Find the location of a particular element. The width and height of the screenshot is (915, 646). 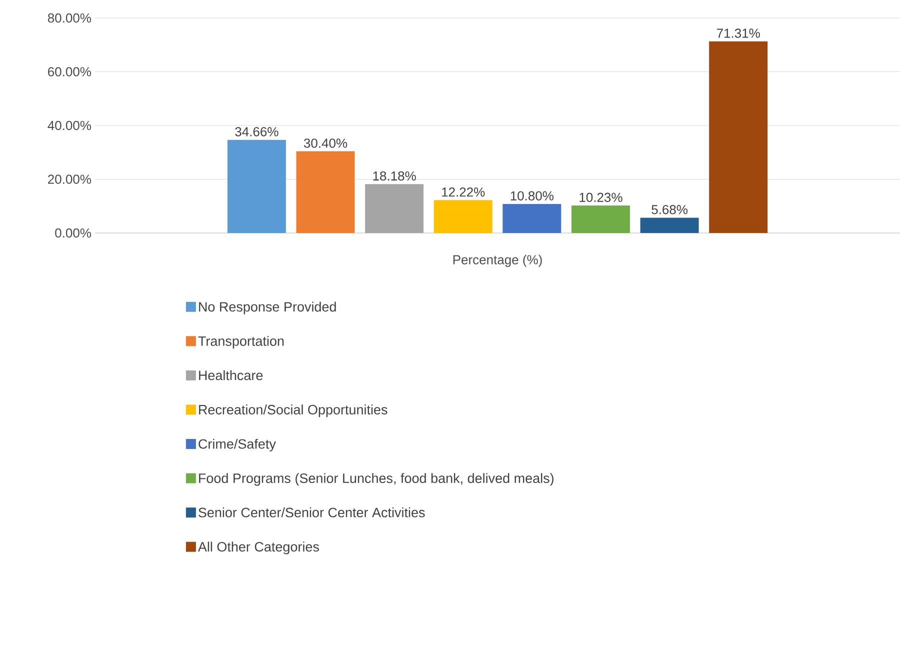

legend-label: Healthcare is located at coordinates (231, 375).